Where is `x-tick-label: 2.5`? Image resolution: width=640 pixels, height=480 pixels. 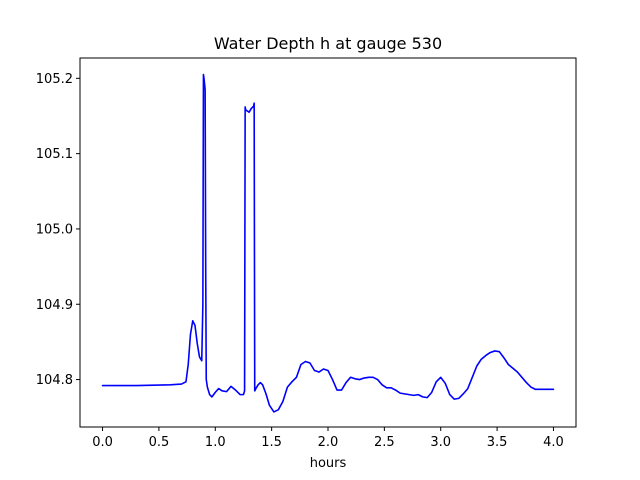 x-tick-label: 2.5 is located at coordinates (384, 442).